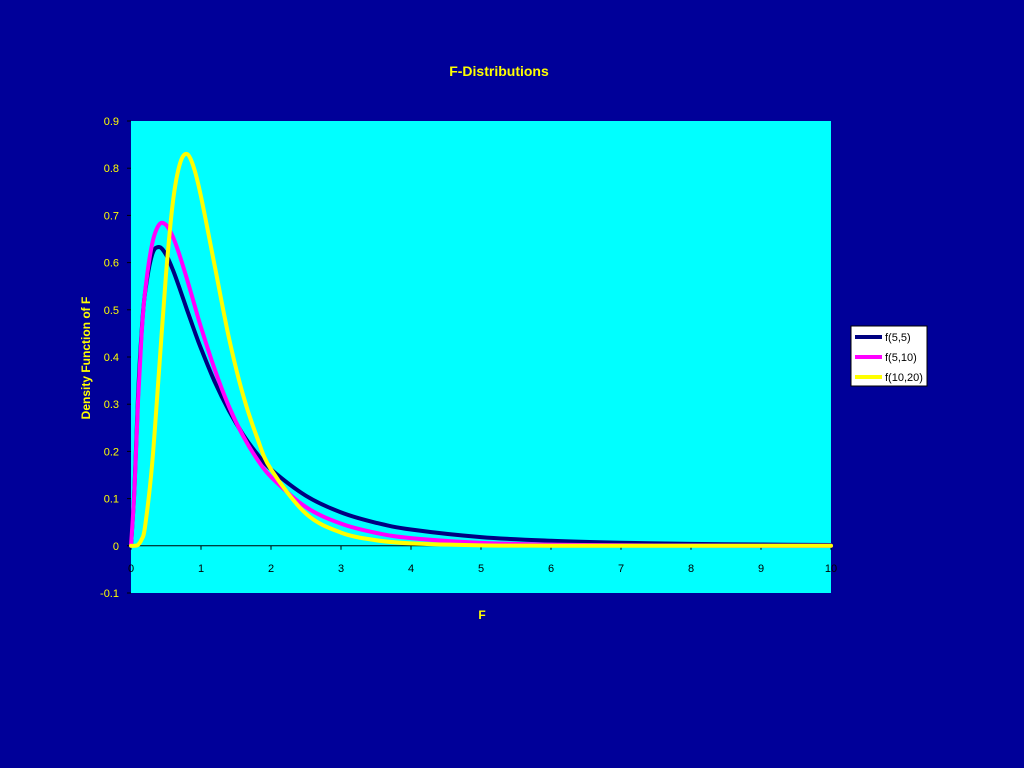  What do you see at coordinates (111, 405) in the screenshot?
I see `y-tick-label: 0.3` at bounding box center [111, 405].